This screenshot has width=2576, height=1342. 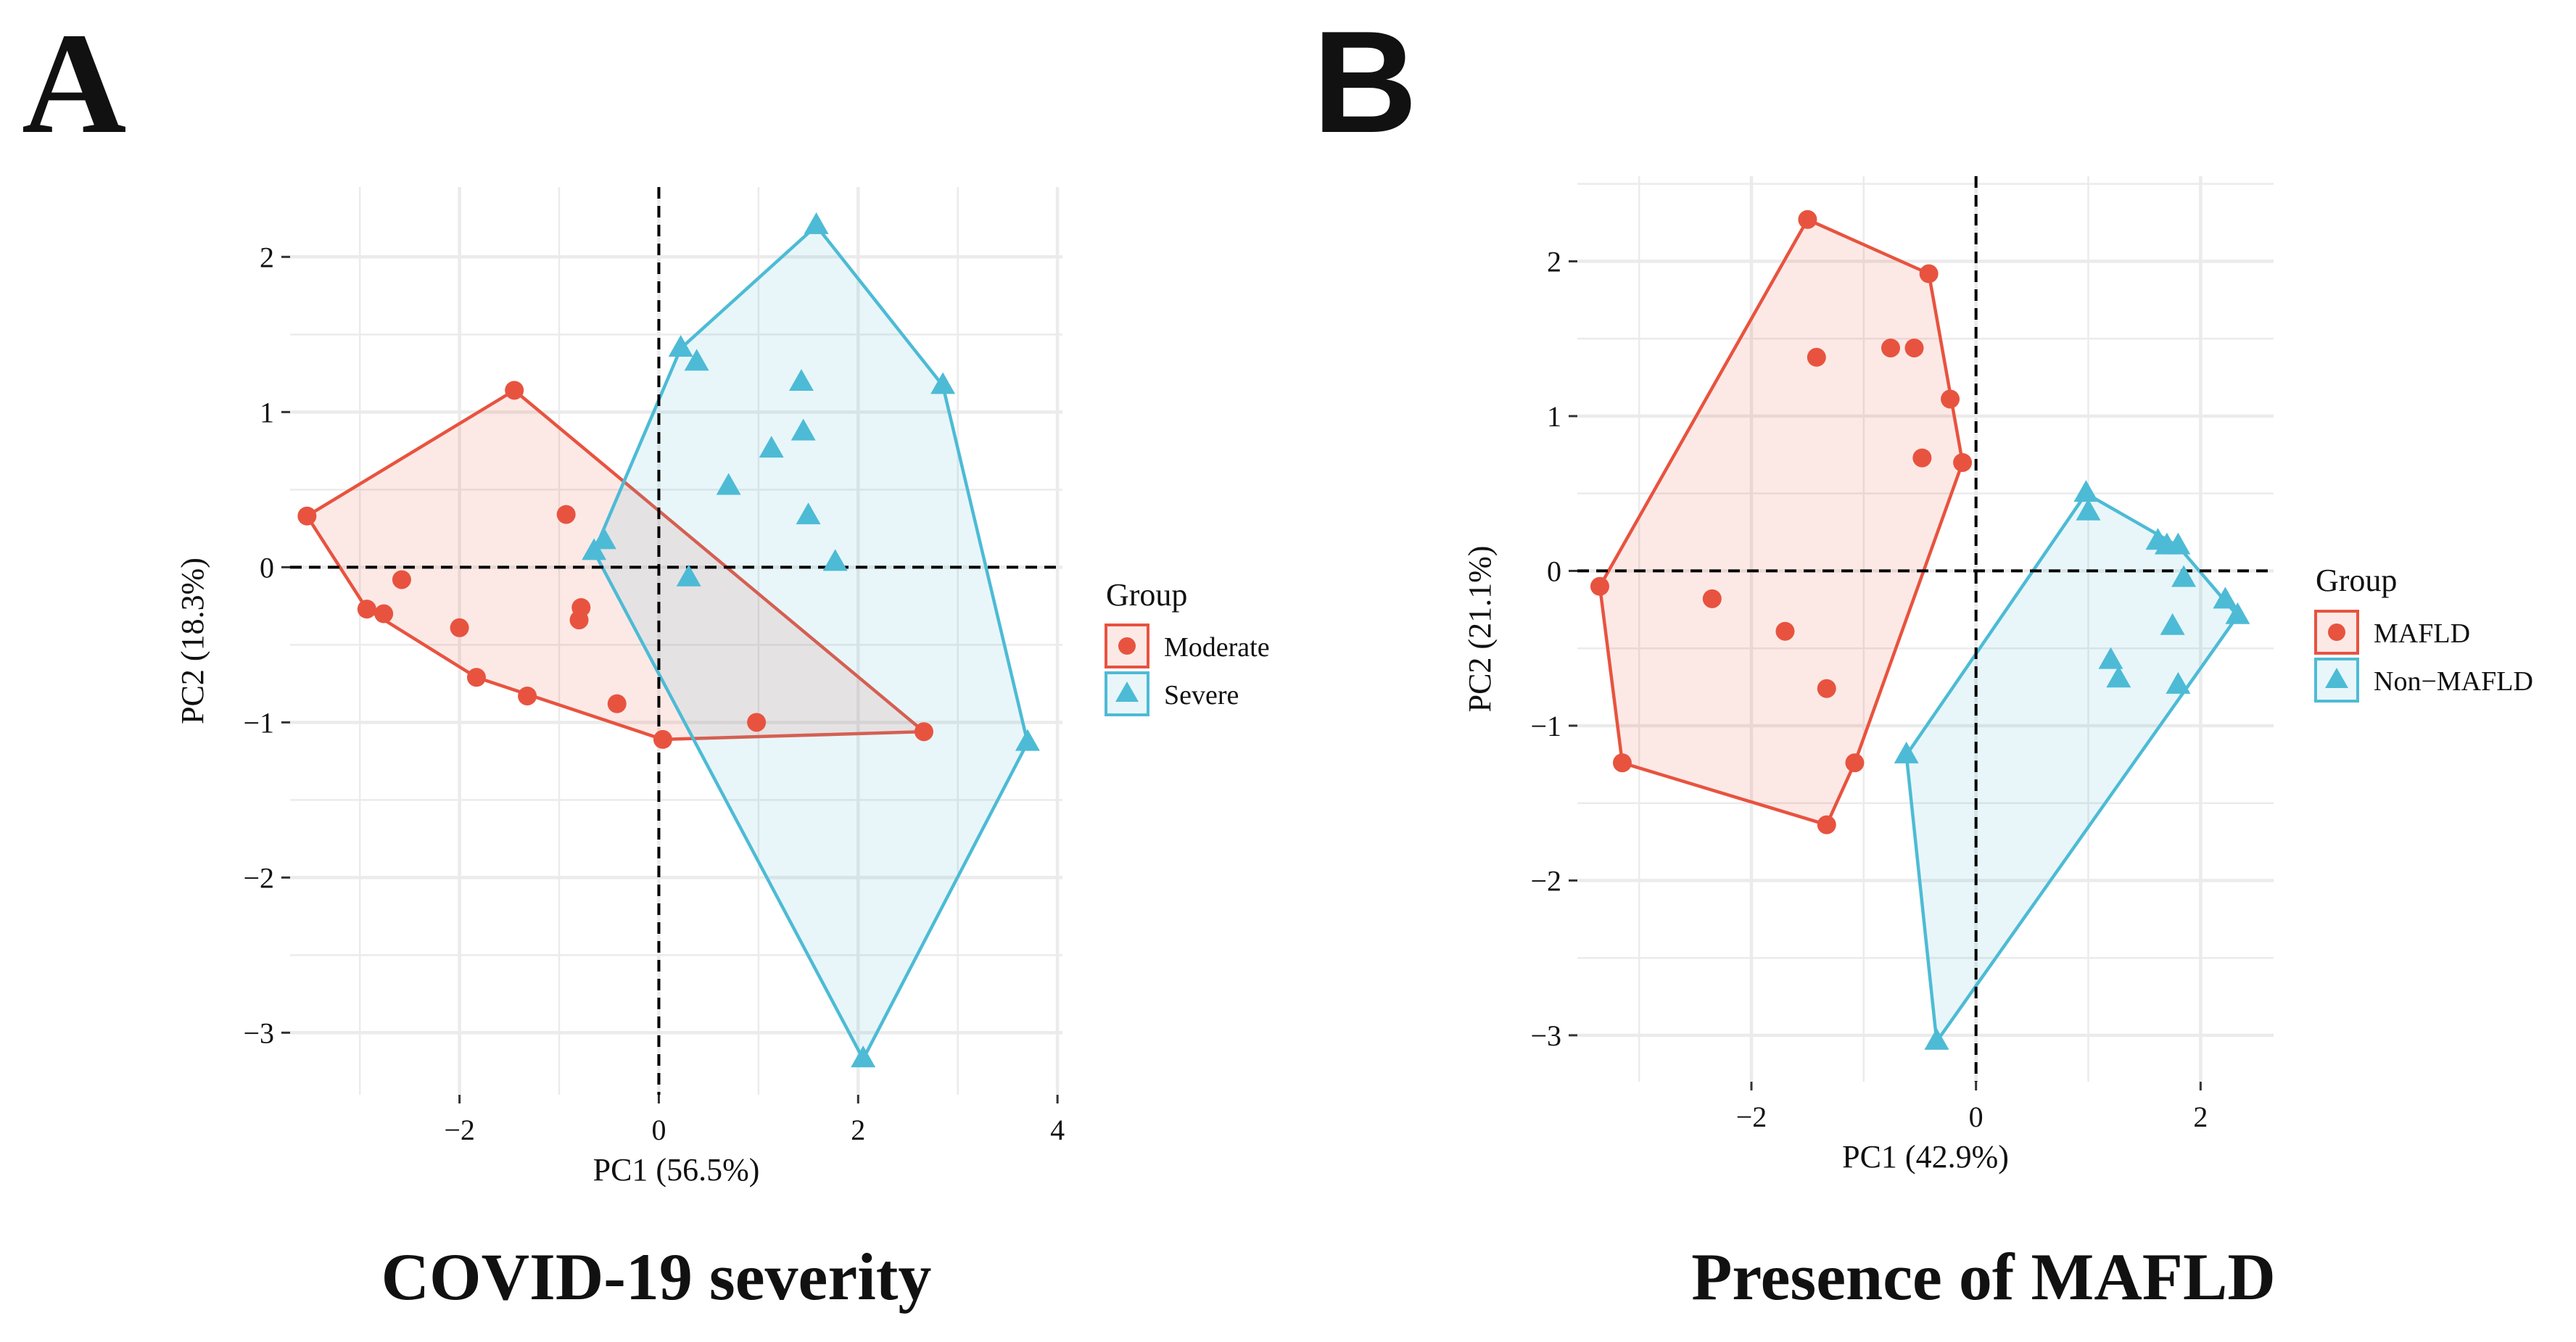 What do you see at coordinates (676, 1170) in the screenshot?
I see `panel-a-xaxis-label: PC1 (56.5%)` at bounding box center [676, 1170].